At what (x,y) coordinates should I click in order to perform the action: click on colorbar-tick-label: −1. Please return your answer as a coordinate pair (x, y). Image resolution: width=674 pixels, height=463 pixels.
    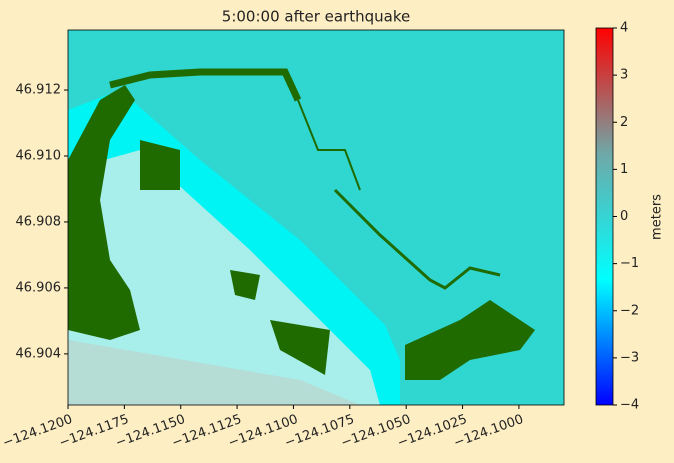
    Looking at the image, I should click on (629, 263).